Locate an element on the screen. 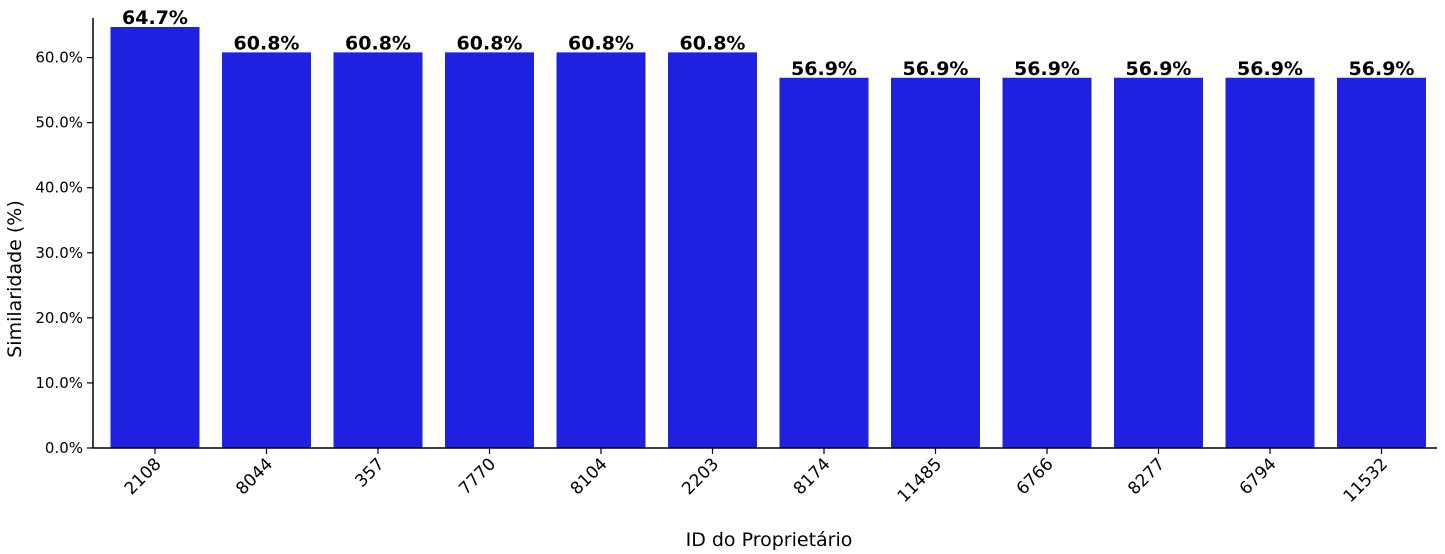  y-ticks-group: 0.0% 10.0% 20.0% 30.0% 40.0% 50.0% 60.0% is located at coordinates (64, 253).